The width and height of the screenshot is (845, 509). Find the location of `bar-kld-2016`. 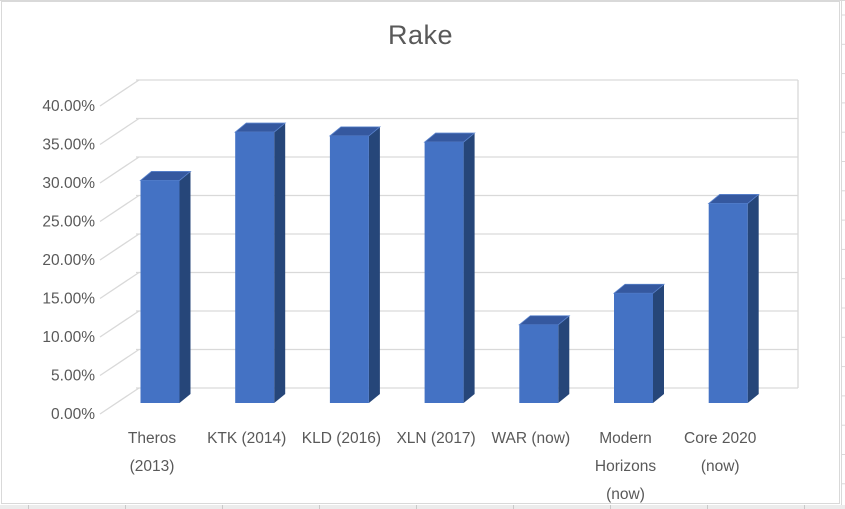

bar-kld-2016 is located at coordinates (349, 269).